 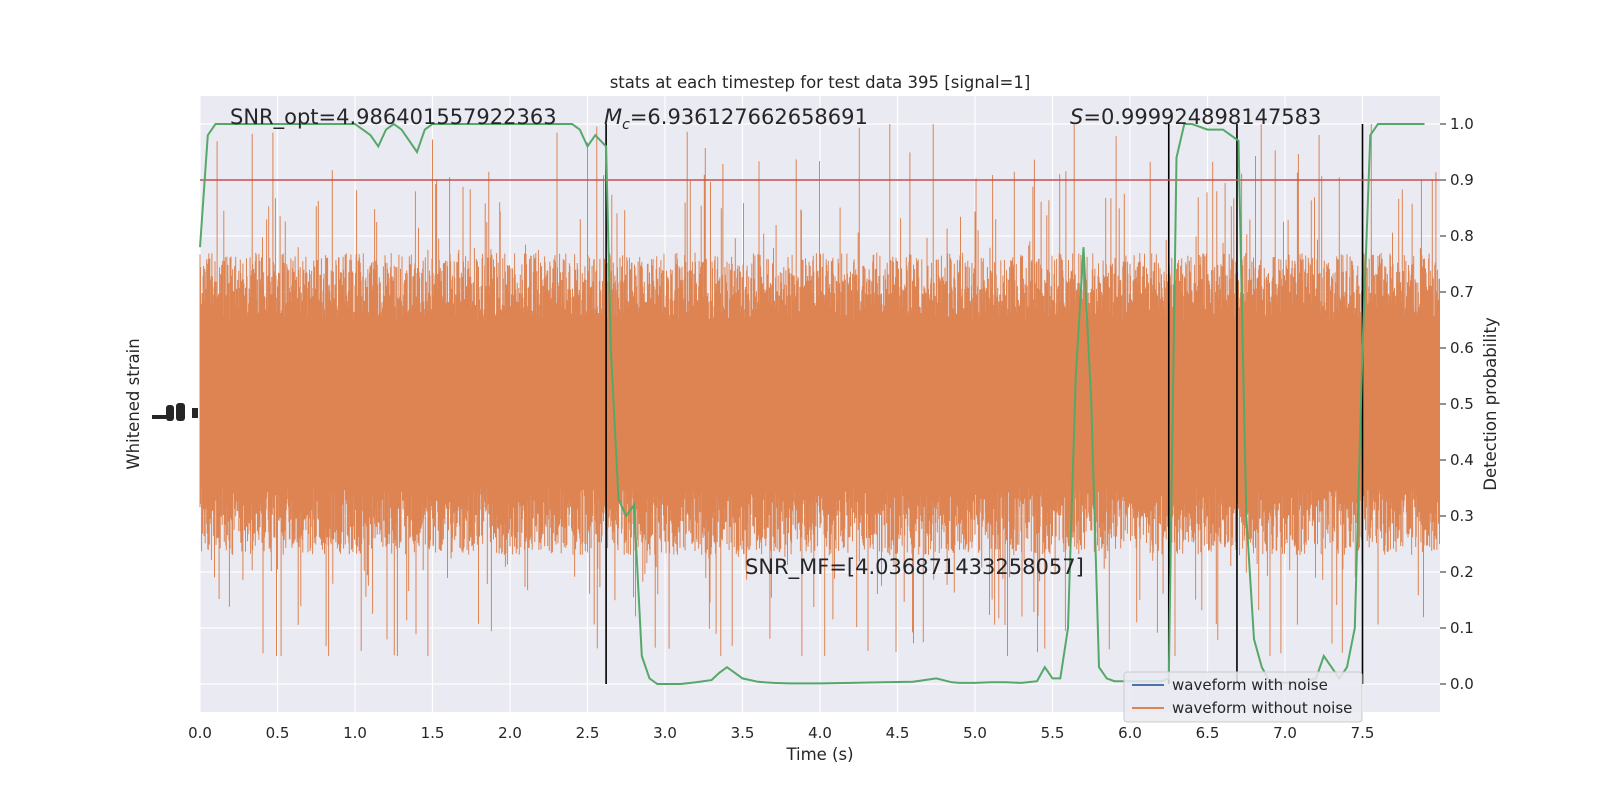 I want to click on y-tick-label: 1.0, so click(x=1462, y=124).